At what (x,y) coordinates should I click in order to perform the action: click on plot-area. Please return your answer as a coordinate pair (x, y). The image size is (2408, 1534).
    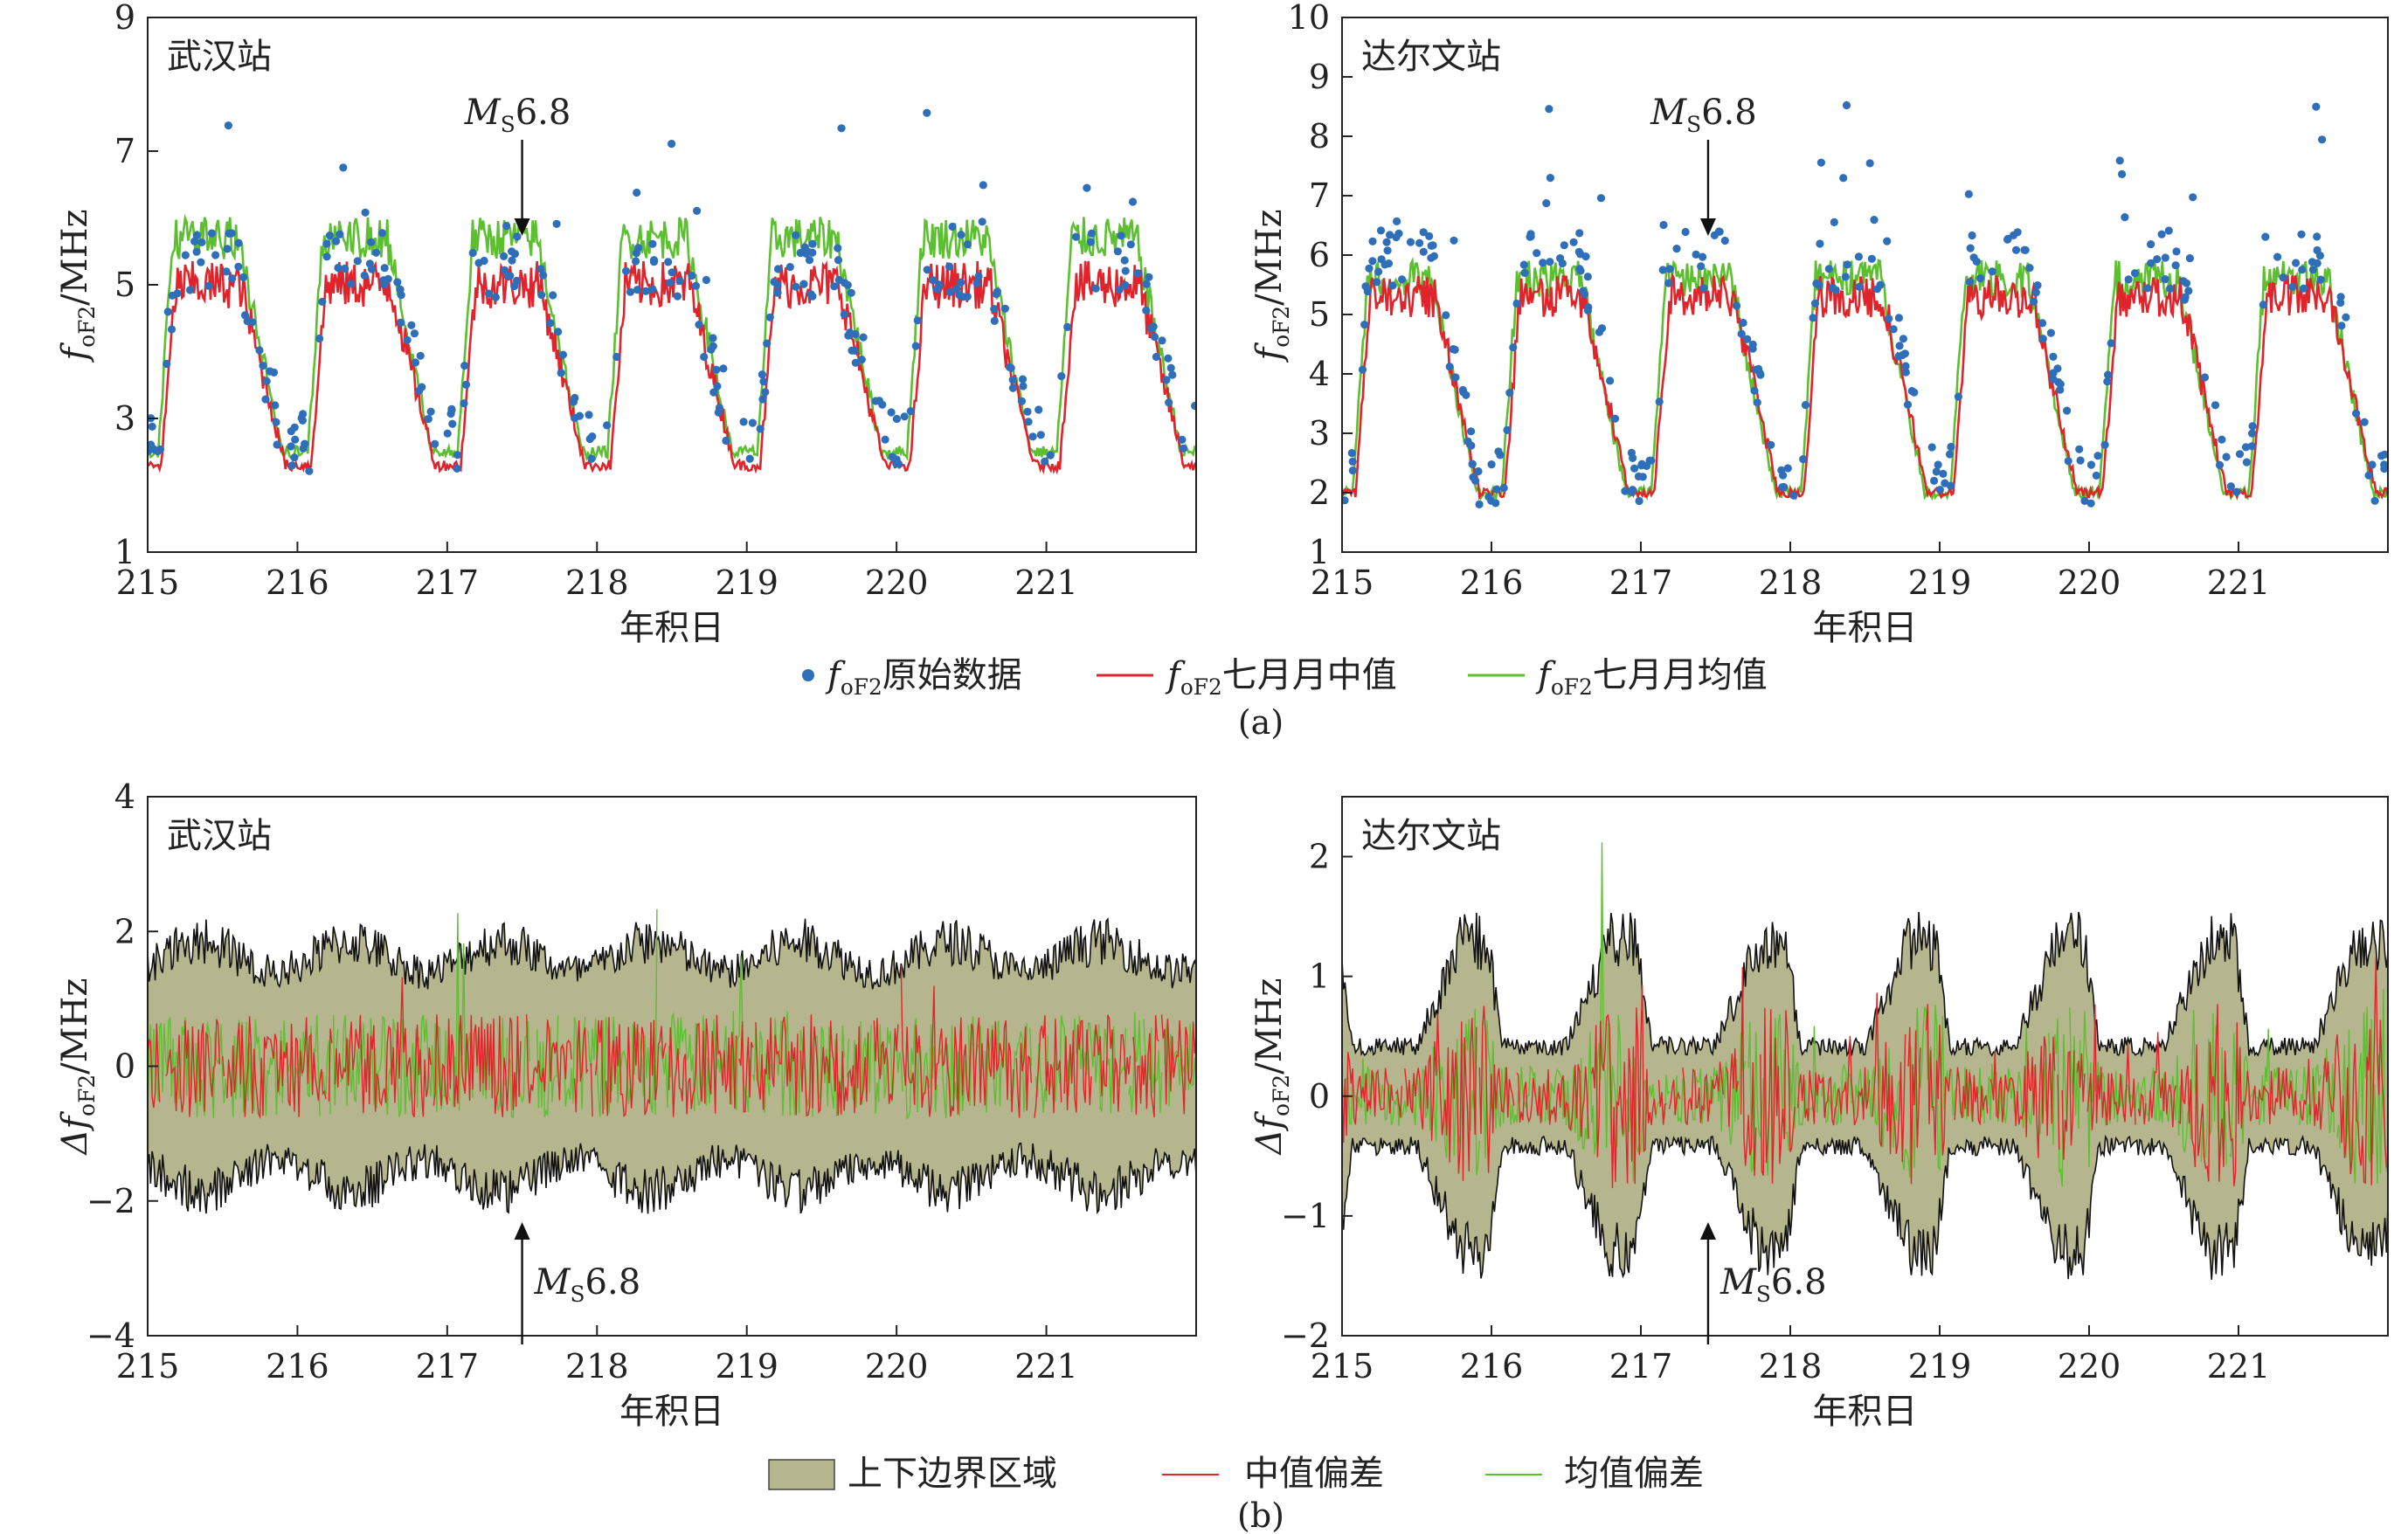
    Looking at the image, I should click on (1865, 1061).